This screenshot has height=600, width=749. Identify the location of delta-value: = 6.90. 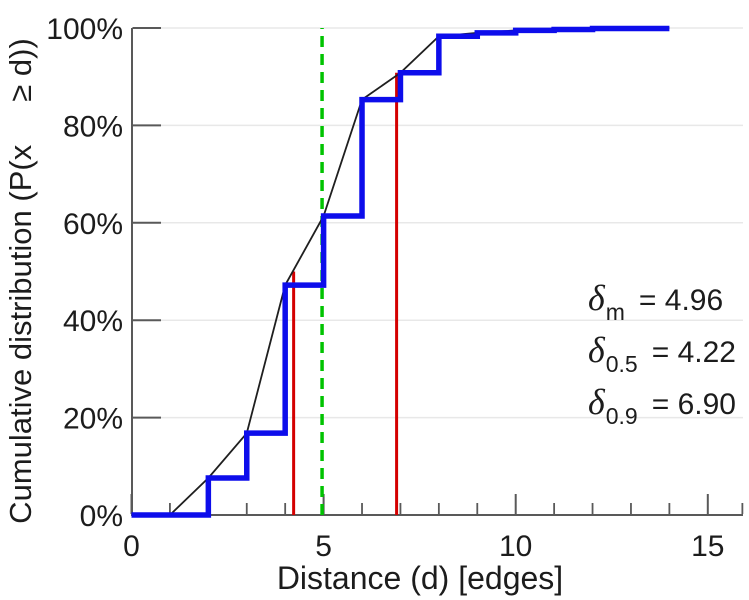
(693, 404).